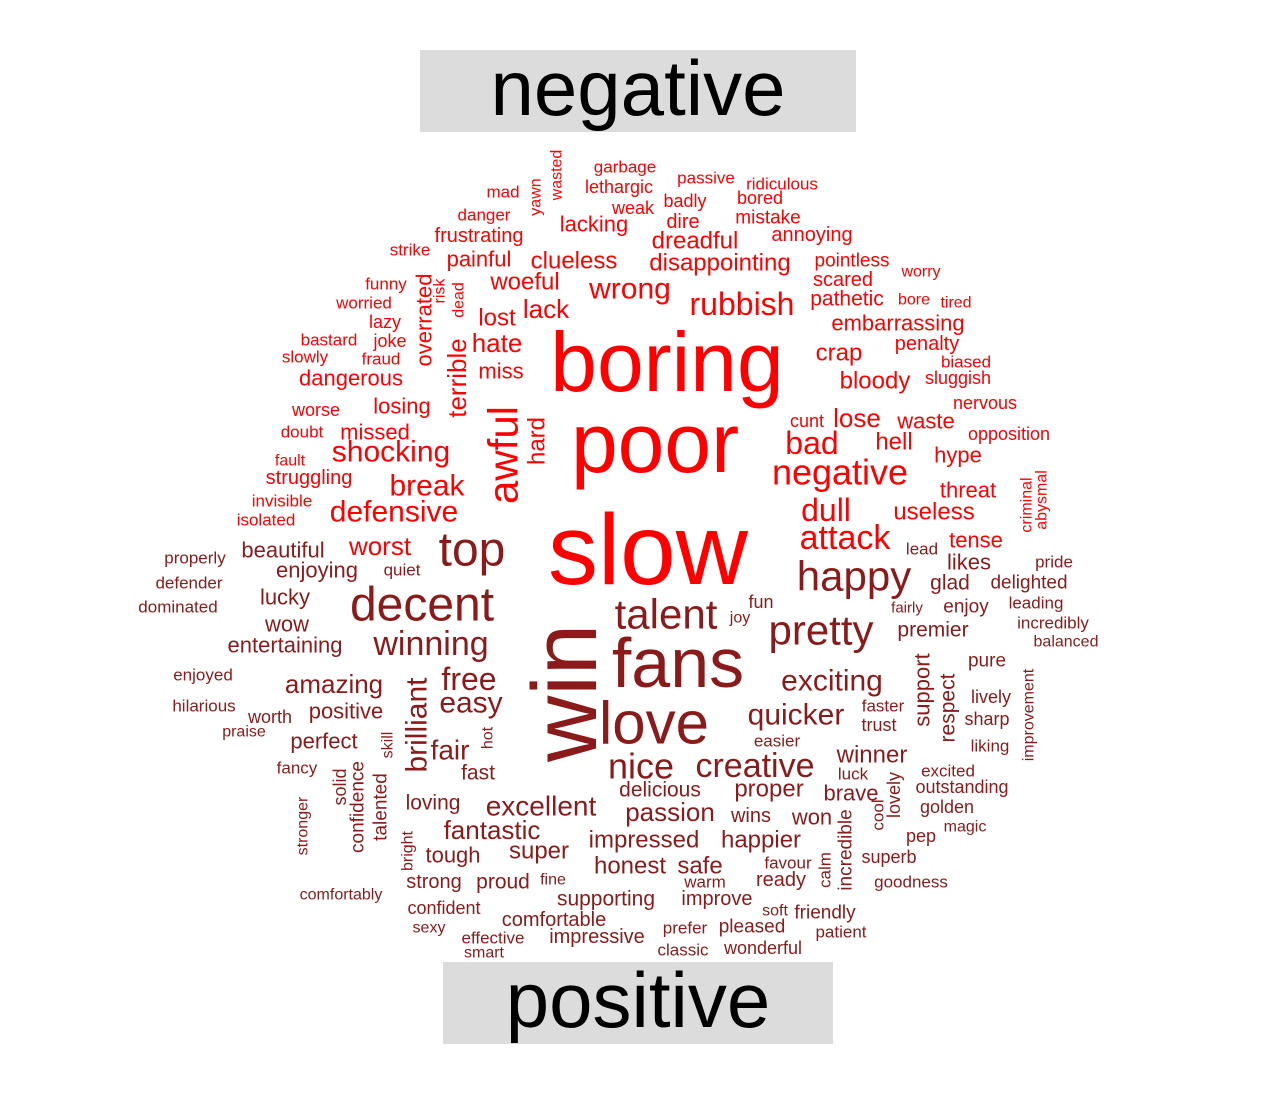  What do you see at coordinates (638, 1000) in the screenshot?
I see `positive-group-label: positive` at bounding box center [638, 1000].